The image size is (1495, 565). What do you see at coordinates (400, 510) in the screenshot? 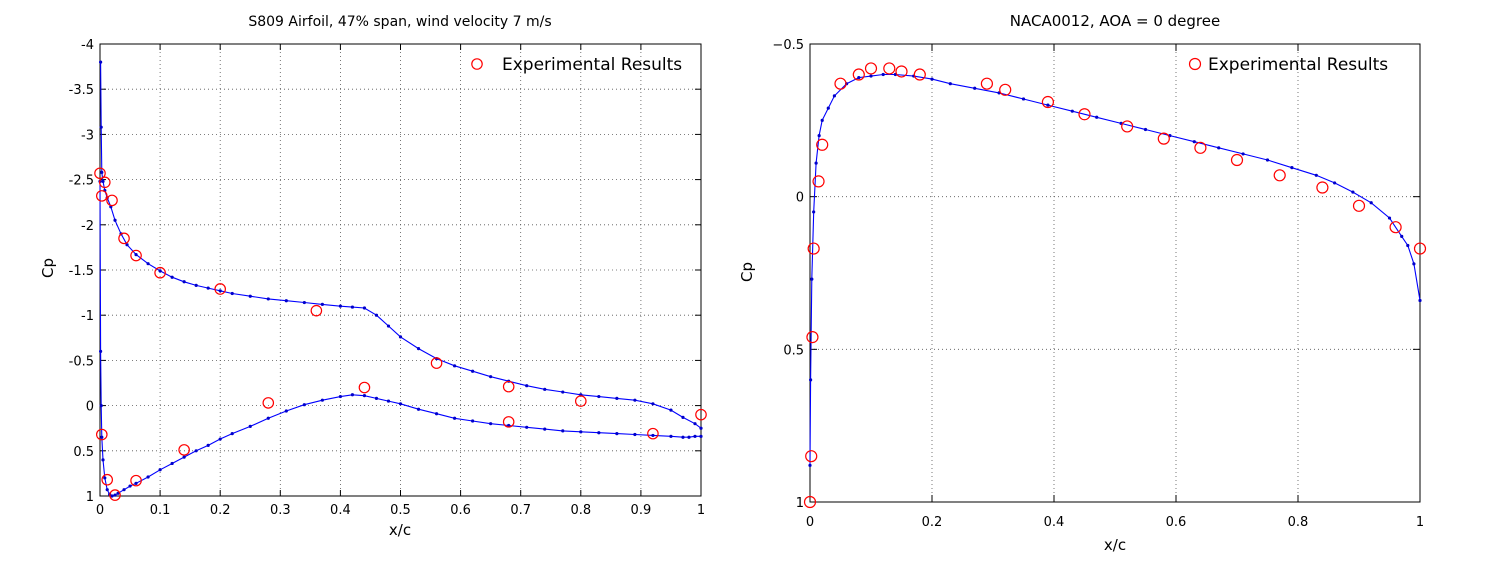
I see `x-tick-label: 0.5` at bounding box center [400, 510].